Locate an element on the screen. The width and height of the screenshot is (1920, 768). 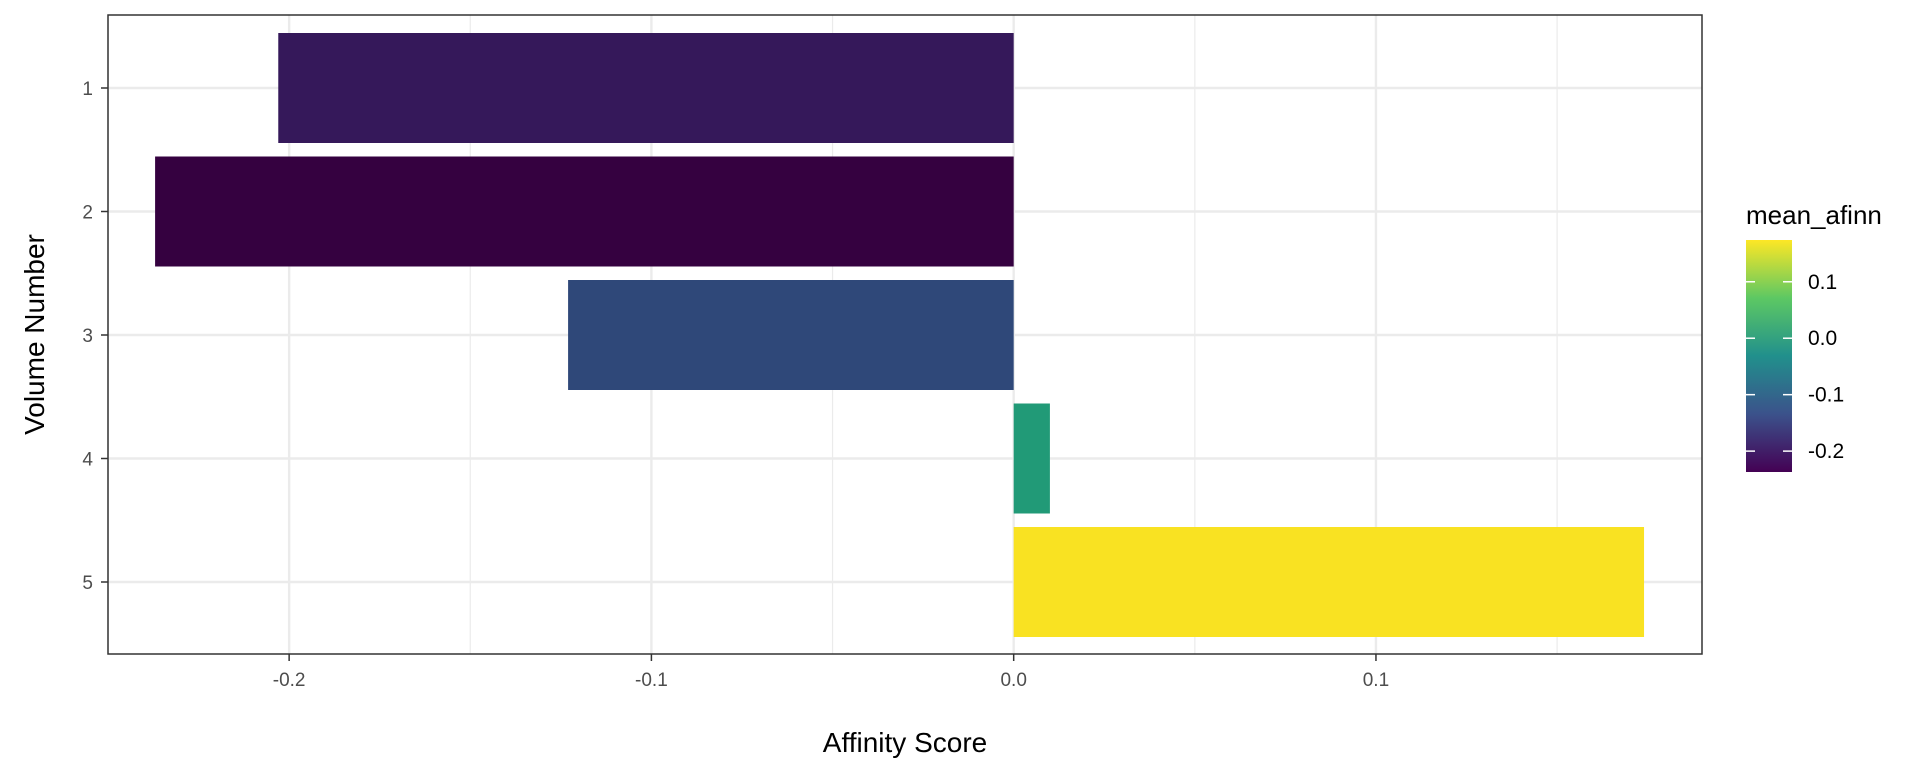
y-tick-label: 1 is located at coordinates (87, 89).